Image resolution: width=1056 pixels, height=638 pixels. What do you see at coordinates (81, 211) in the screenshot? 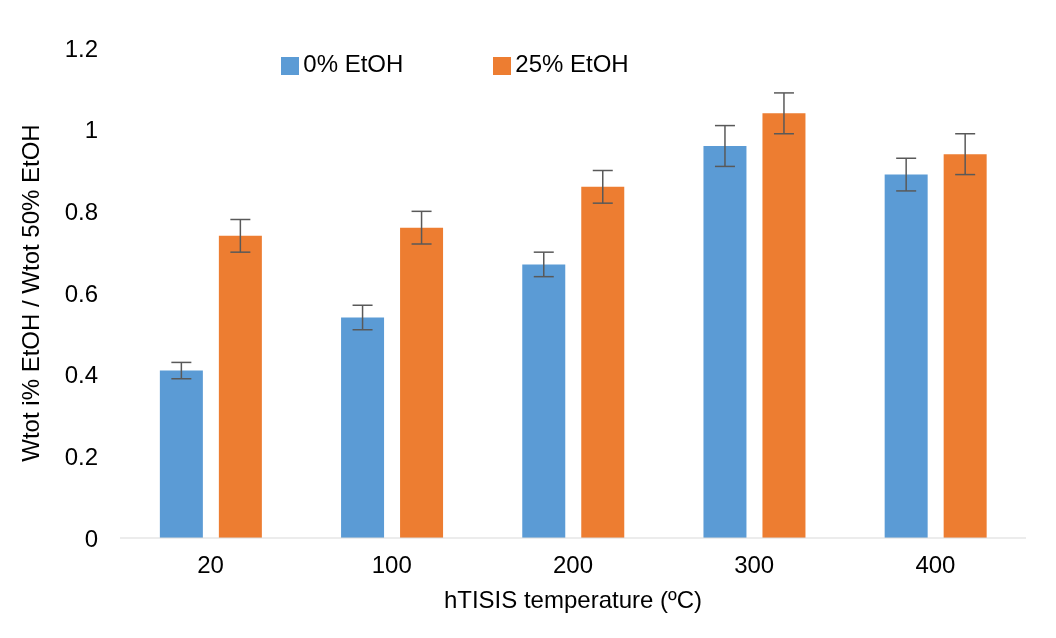
I see `y-tick-label: 0.8` at bounding box center [81, 211].